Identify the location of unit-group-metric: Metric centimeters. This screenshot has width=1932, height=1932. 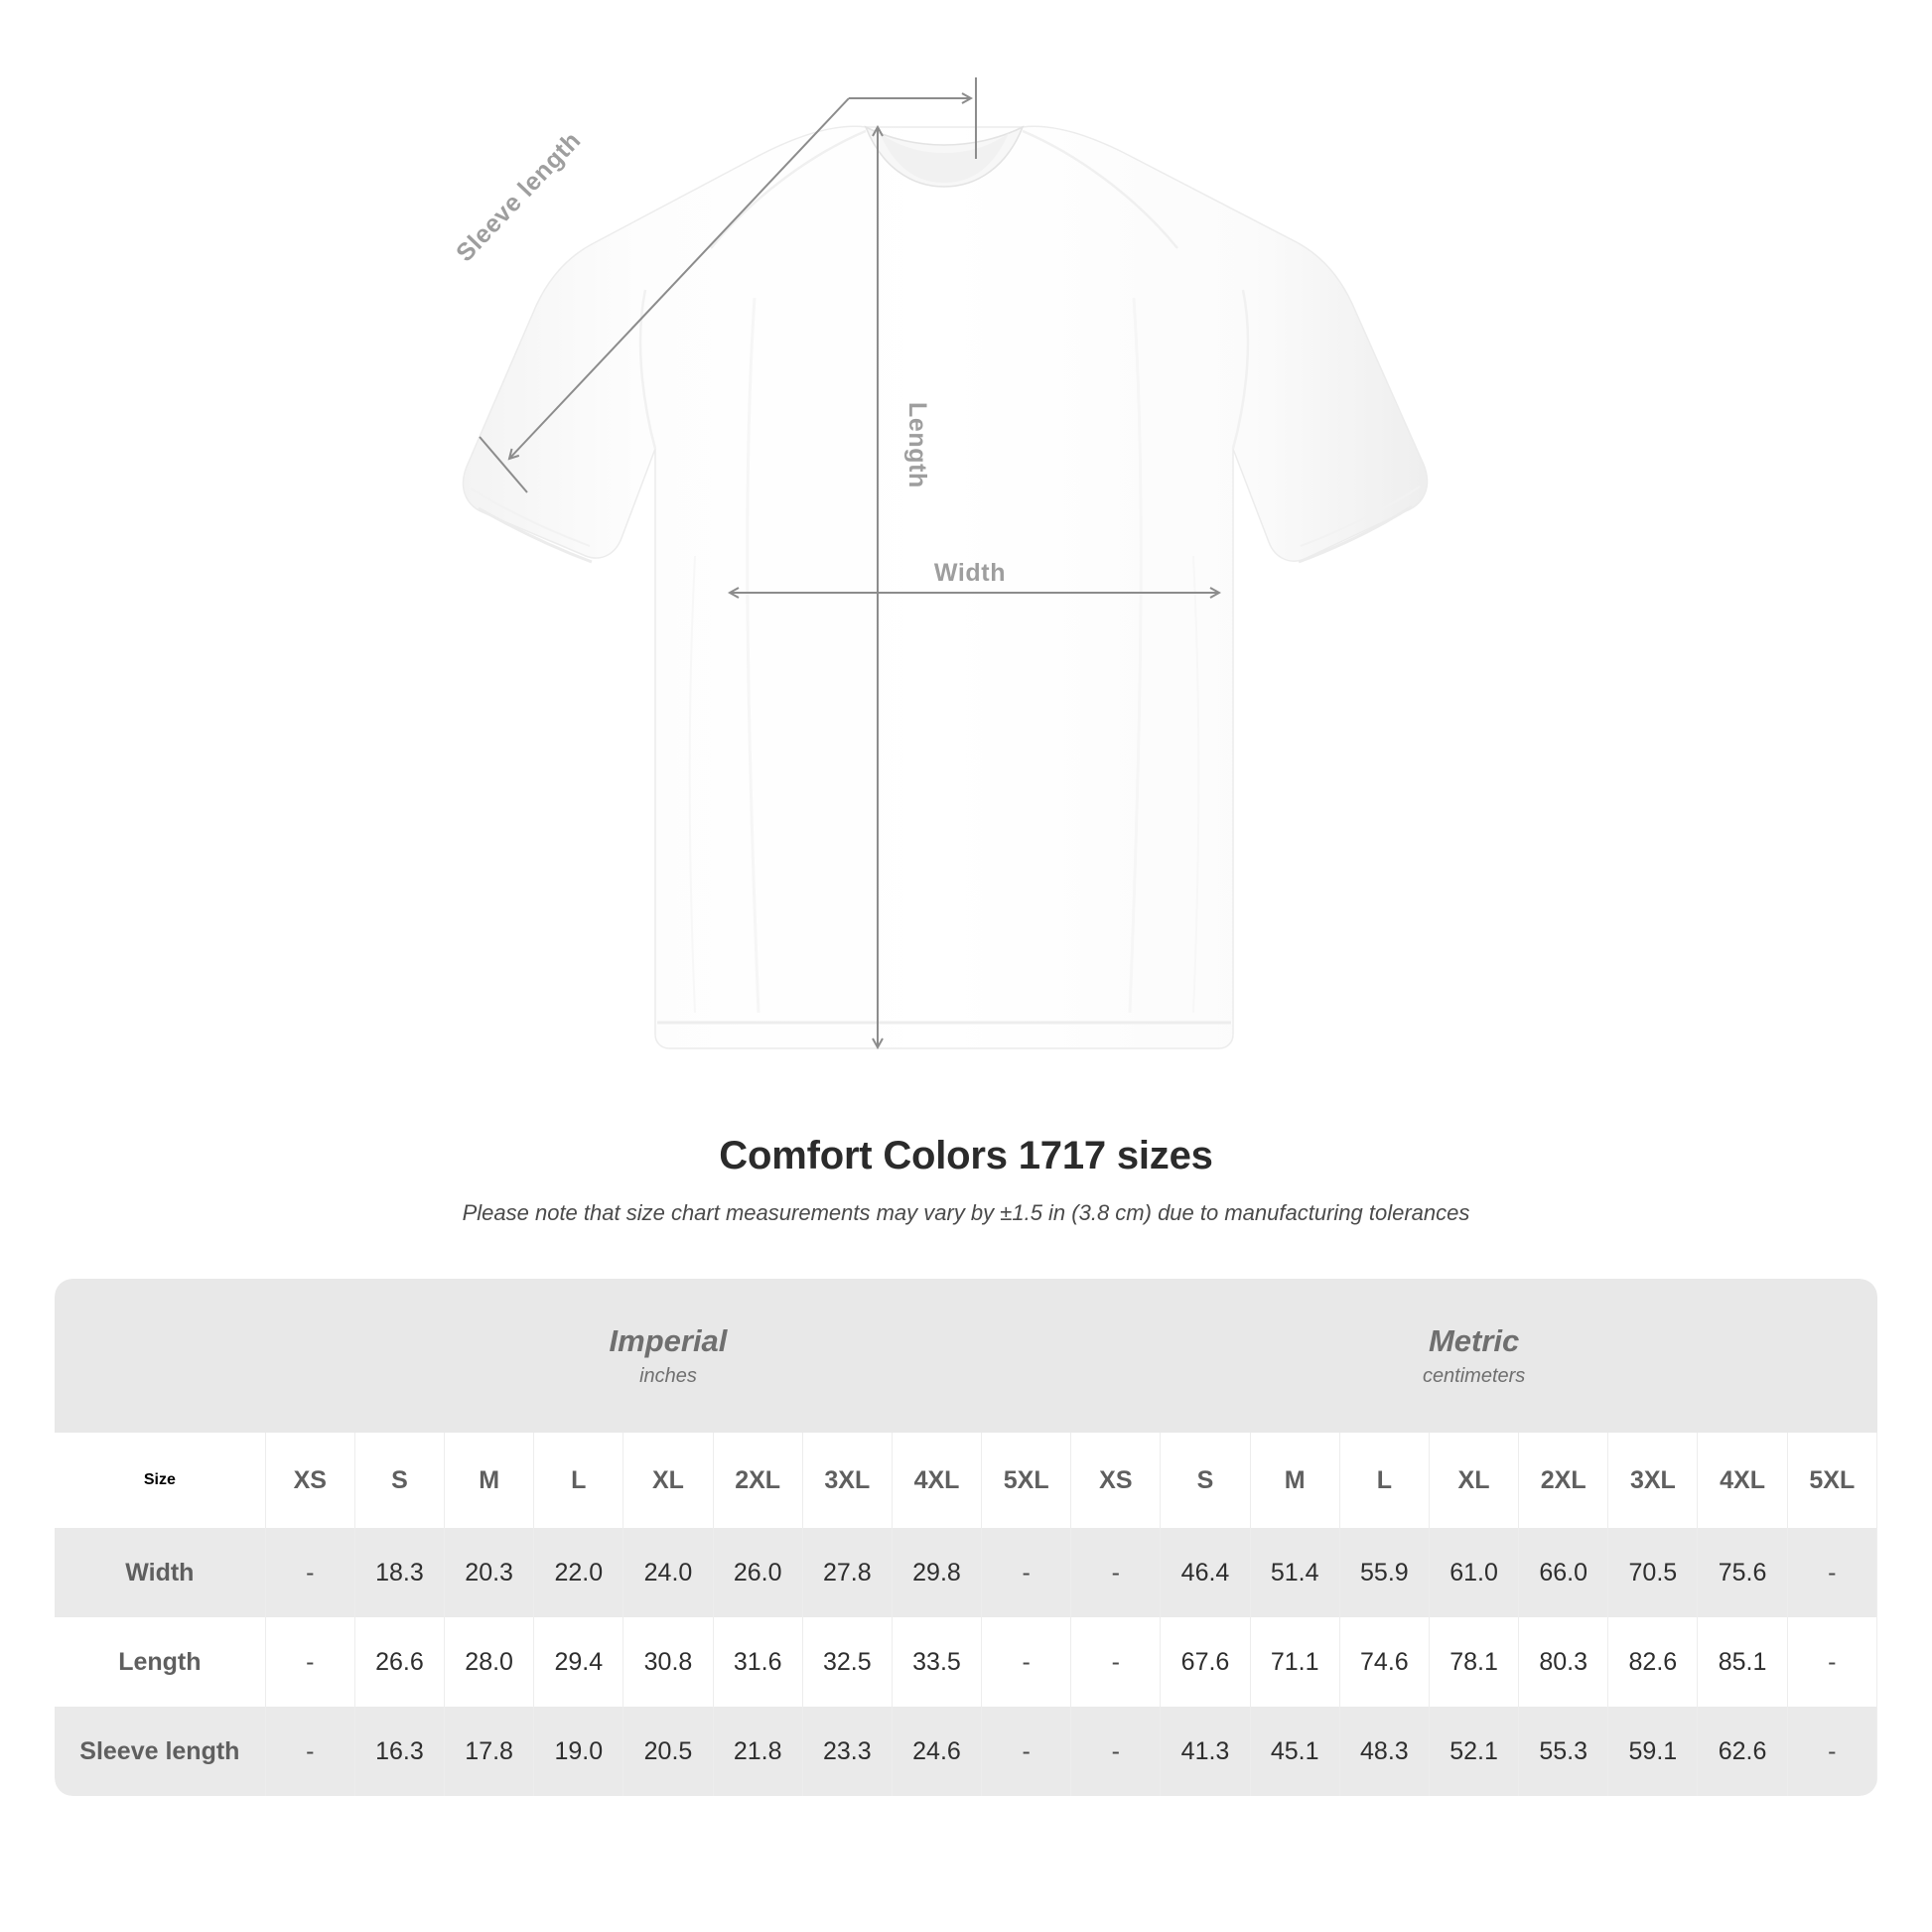
(1473, 1356).